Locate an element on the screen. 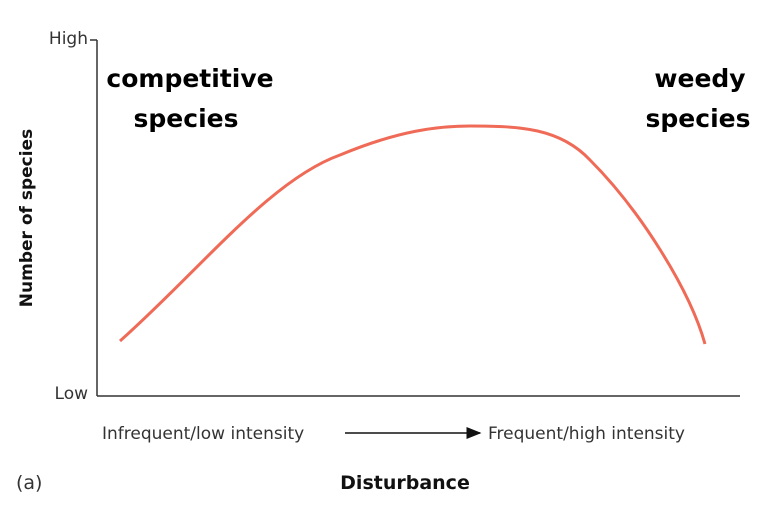  x-left-label: Infrequent/low intensity is located at coordinates (203, 434).